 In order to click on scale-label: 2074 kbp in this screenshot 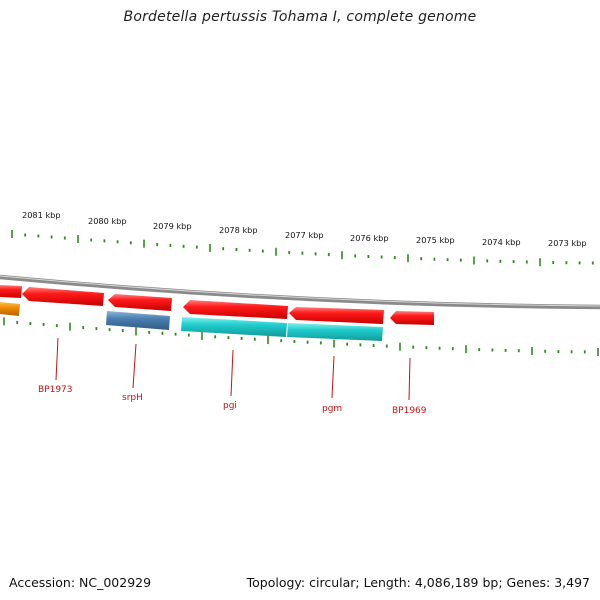, I will do `click(501, 242)`.